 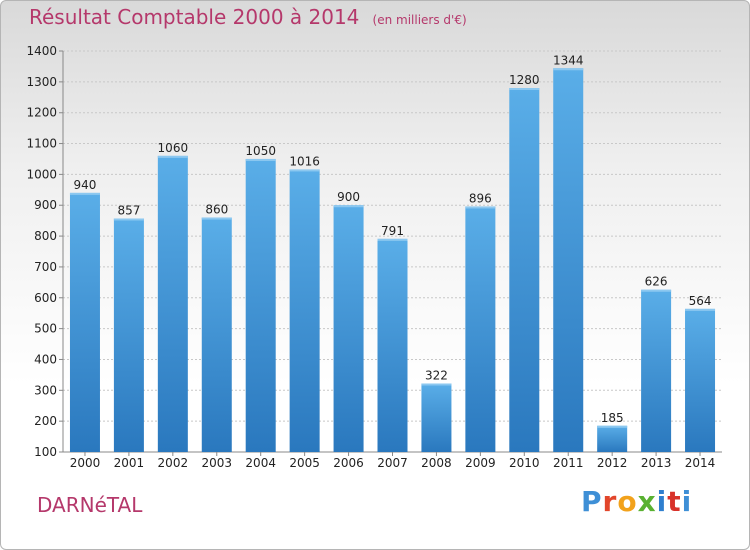 I want to click on commune-name: DARNéTAL, so click(x=90, y=505).